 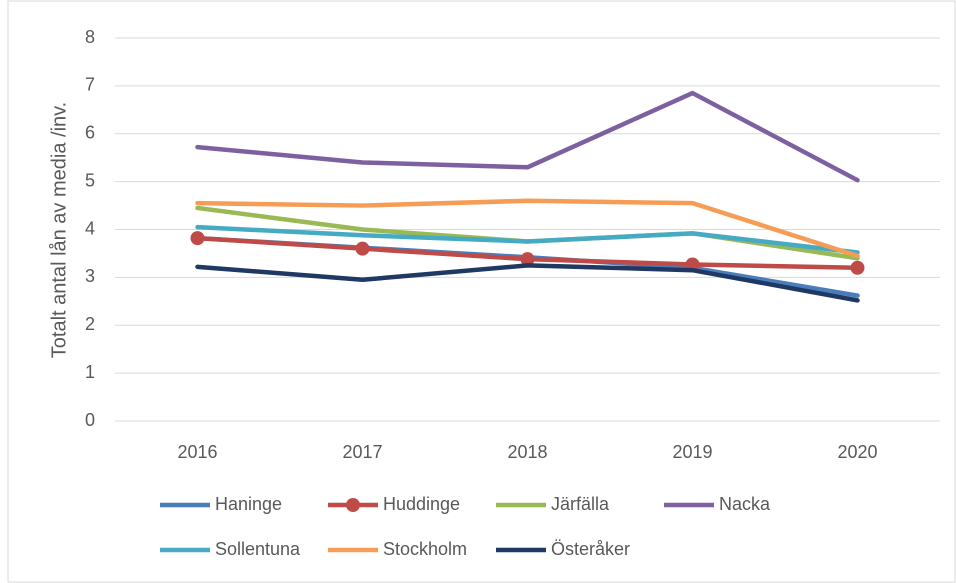 I want to click on x-tick-label: 2016, so click(x=197, y=452).